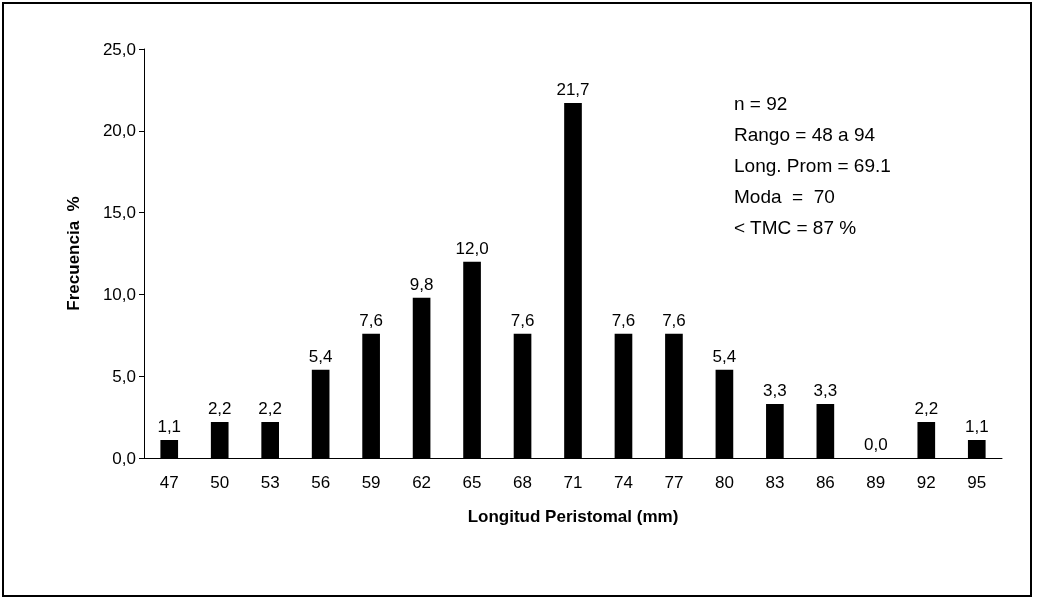 Image resolution: width=1038 pixels, height=603 pixels. I want to click on y-axis-title: Frecuencia %, so click(73, 253).